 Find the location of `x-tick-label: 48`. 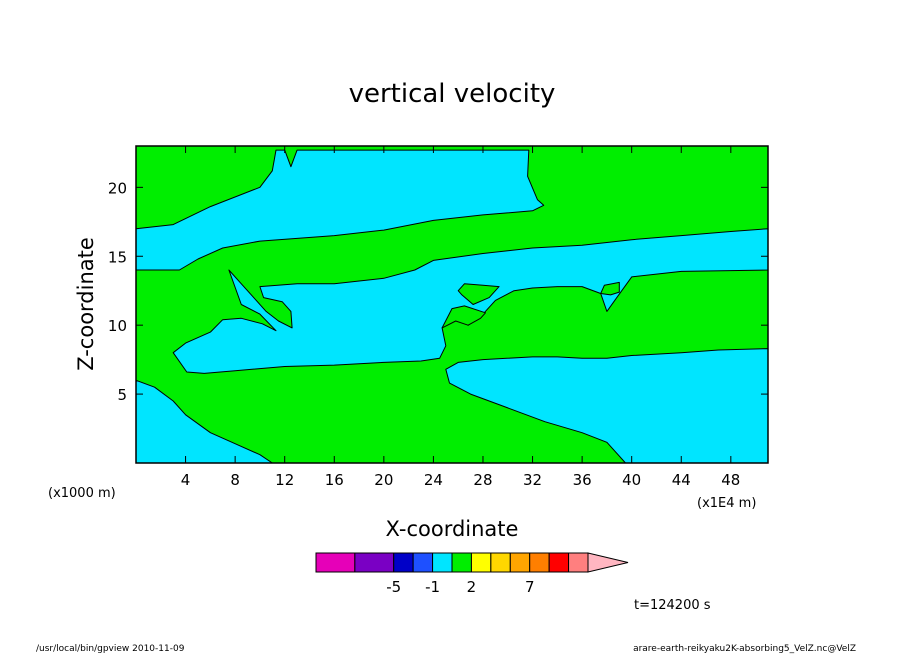

x-tick-label: 48 is located at coordinates (730, 480).